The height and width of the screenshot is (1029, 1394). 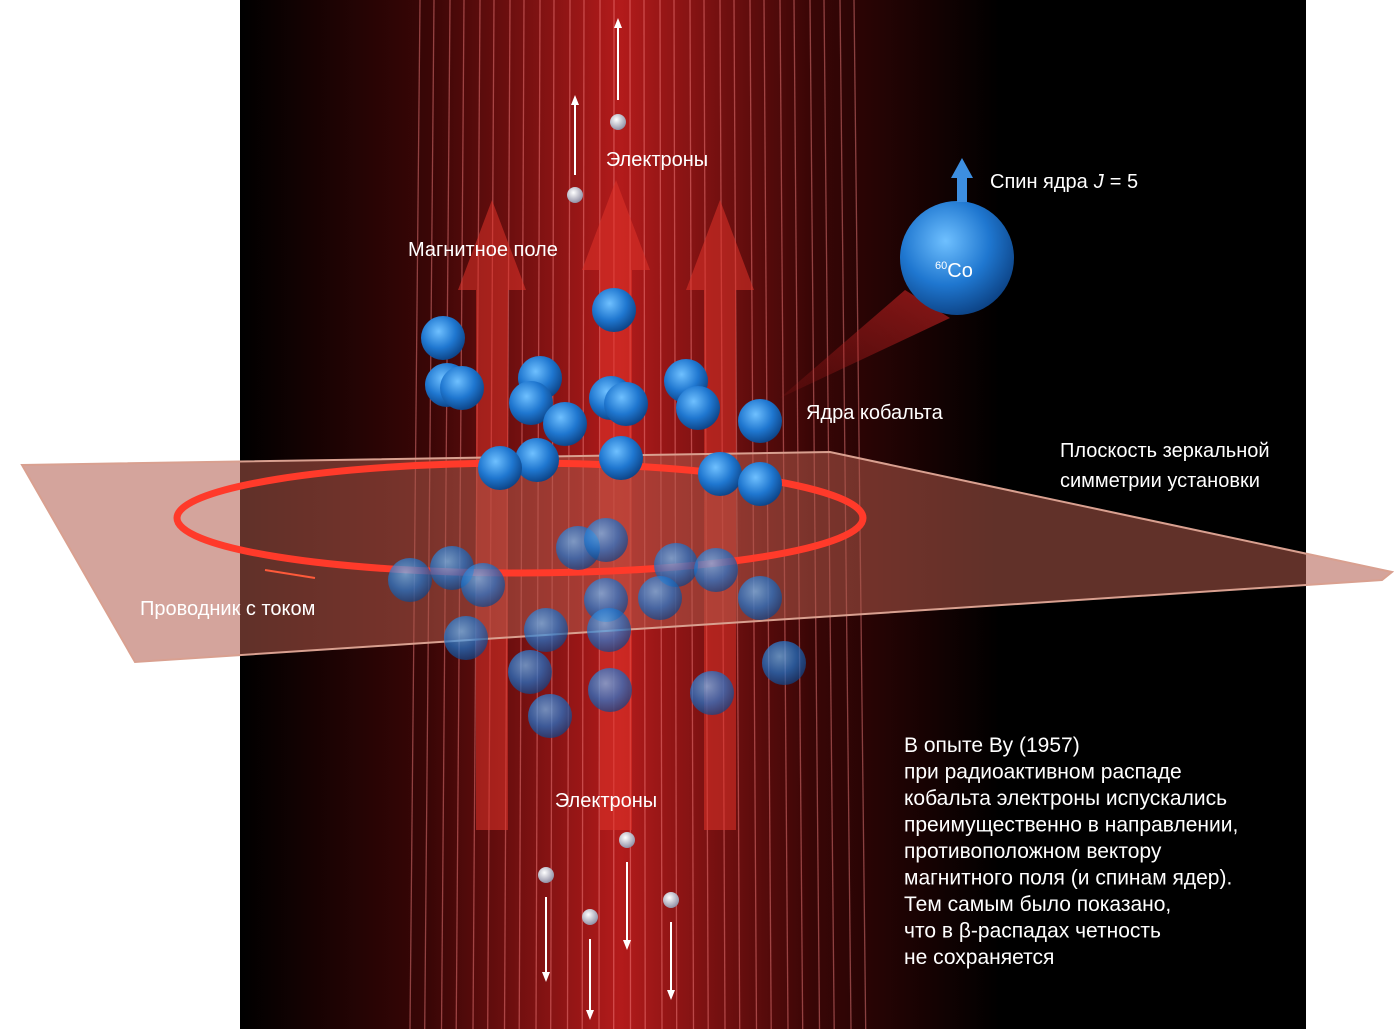 I want to click on caption-line: В опыте Ву (1957), so click(x=992, y=745).